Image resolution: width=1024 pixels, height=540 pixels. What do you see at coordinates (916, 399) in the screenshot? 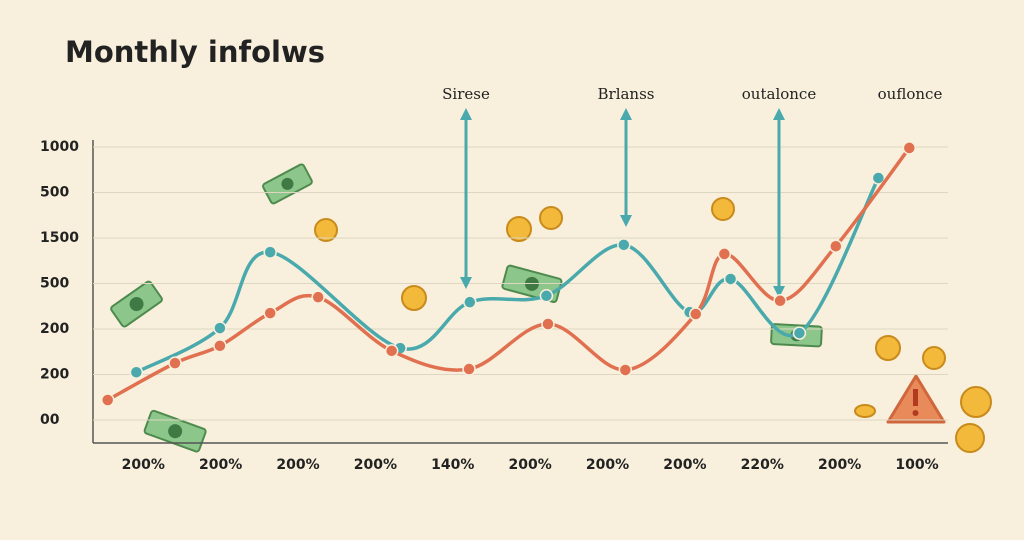
I see `warning-icon` at bounding box center [916, 399].